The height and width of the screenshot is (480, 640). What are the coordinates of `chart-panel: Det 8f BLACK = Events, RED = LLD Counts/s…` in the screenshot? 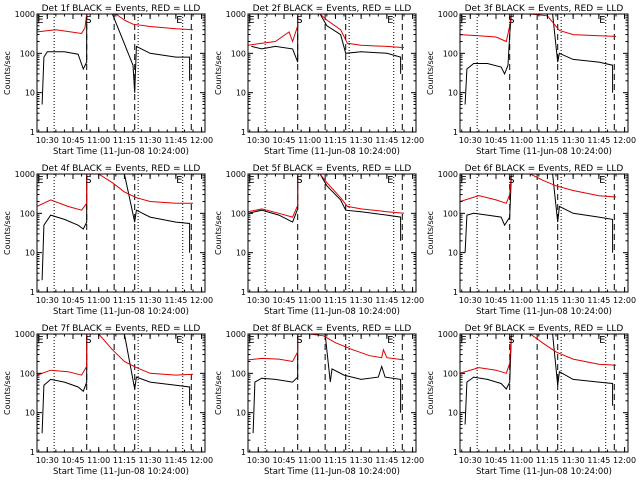 It's located at (319, 400).